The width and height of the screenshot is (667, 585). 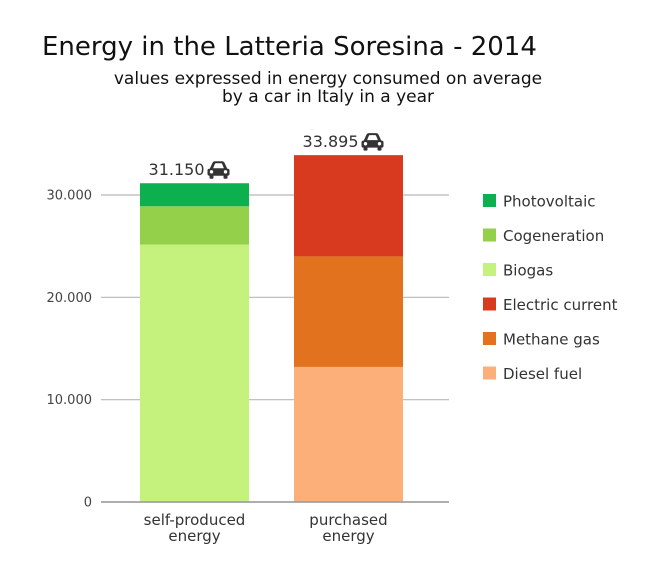 What do you see at coordinates (194, 373) in the screenshot?
I see `bar-segment-biogas` at bounding box center [194, 373].